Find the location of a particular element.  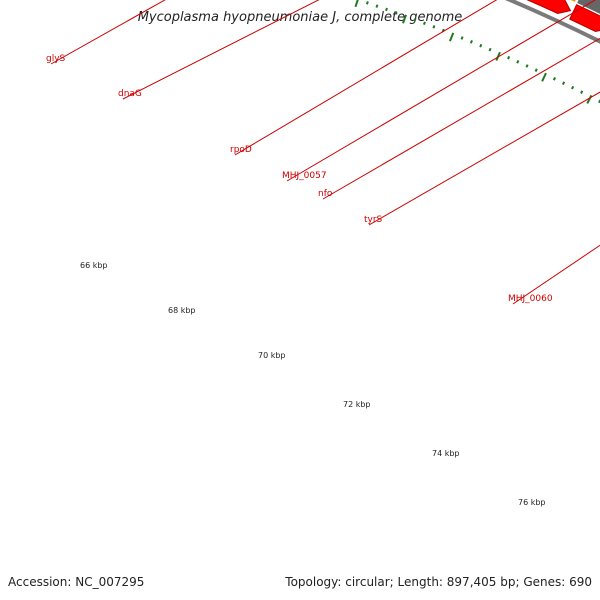

gene-bar-rpod is located at coordinates (573, 1).